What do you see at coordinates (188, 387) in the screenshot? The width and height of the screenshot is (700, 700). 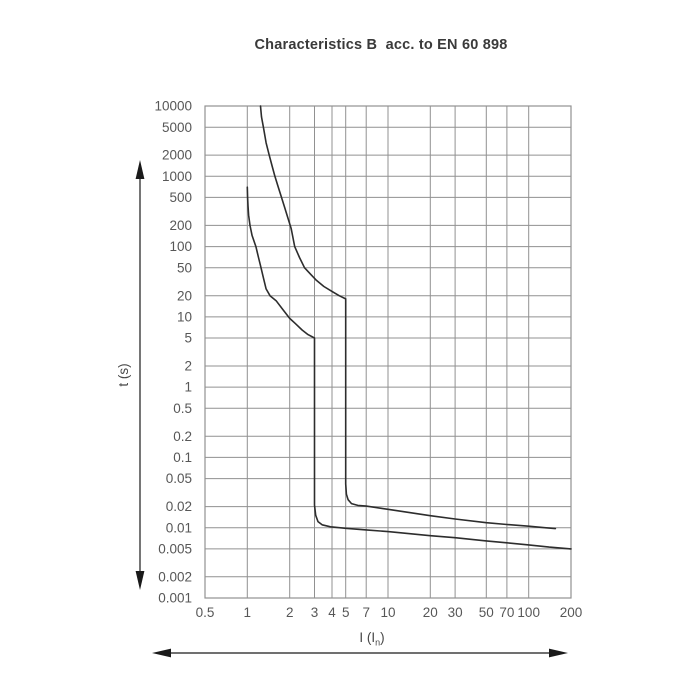 I see `y-tick-label-1: 1` at bounding box center [188, 387].